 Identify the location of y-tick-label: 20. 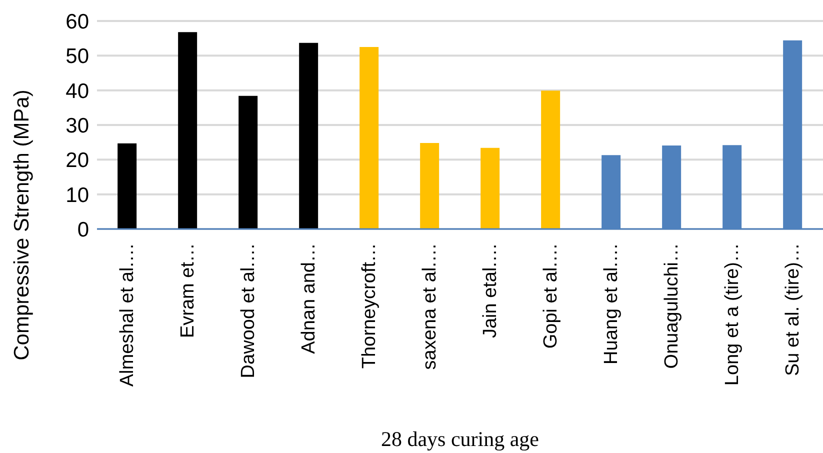
(77, 160).